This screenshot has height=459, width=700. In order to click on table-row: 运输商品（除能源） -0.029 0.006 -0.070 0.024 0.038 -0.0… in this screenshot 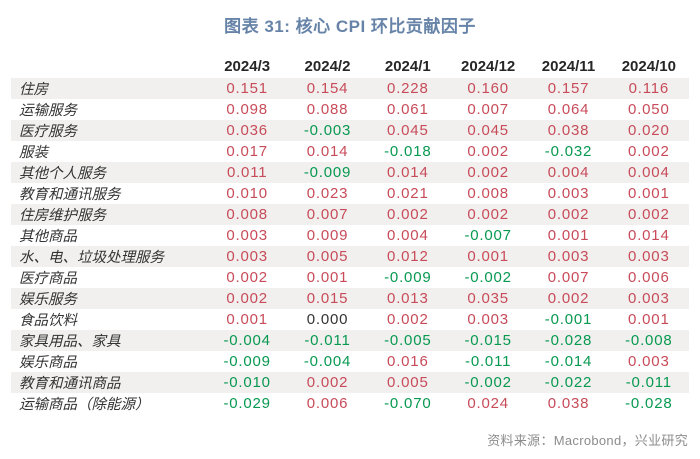, I will do `click(350, 403)`.